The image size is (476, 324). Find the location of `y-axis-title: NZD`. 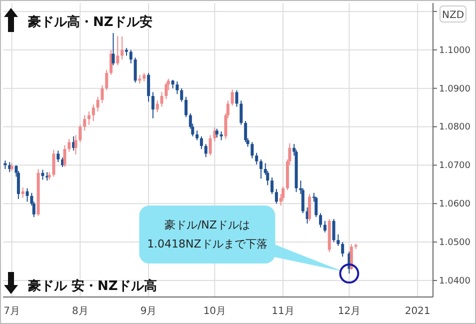

y-axis-title: NZD is located at coordinates (453, 15).